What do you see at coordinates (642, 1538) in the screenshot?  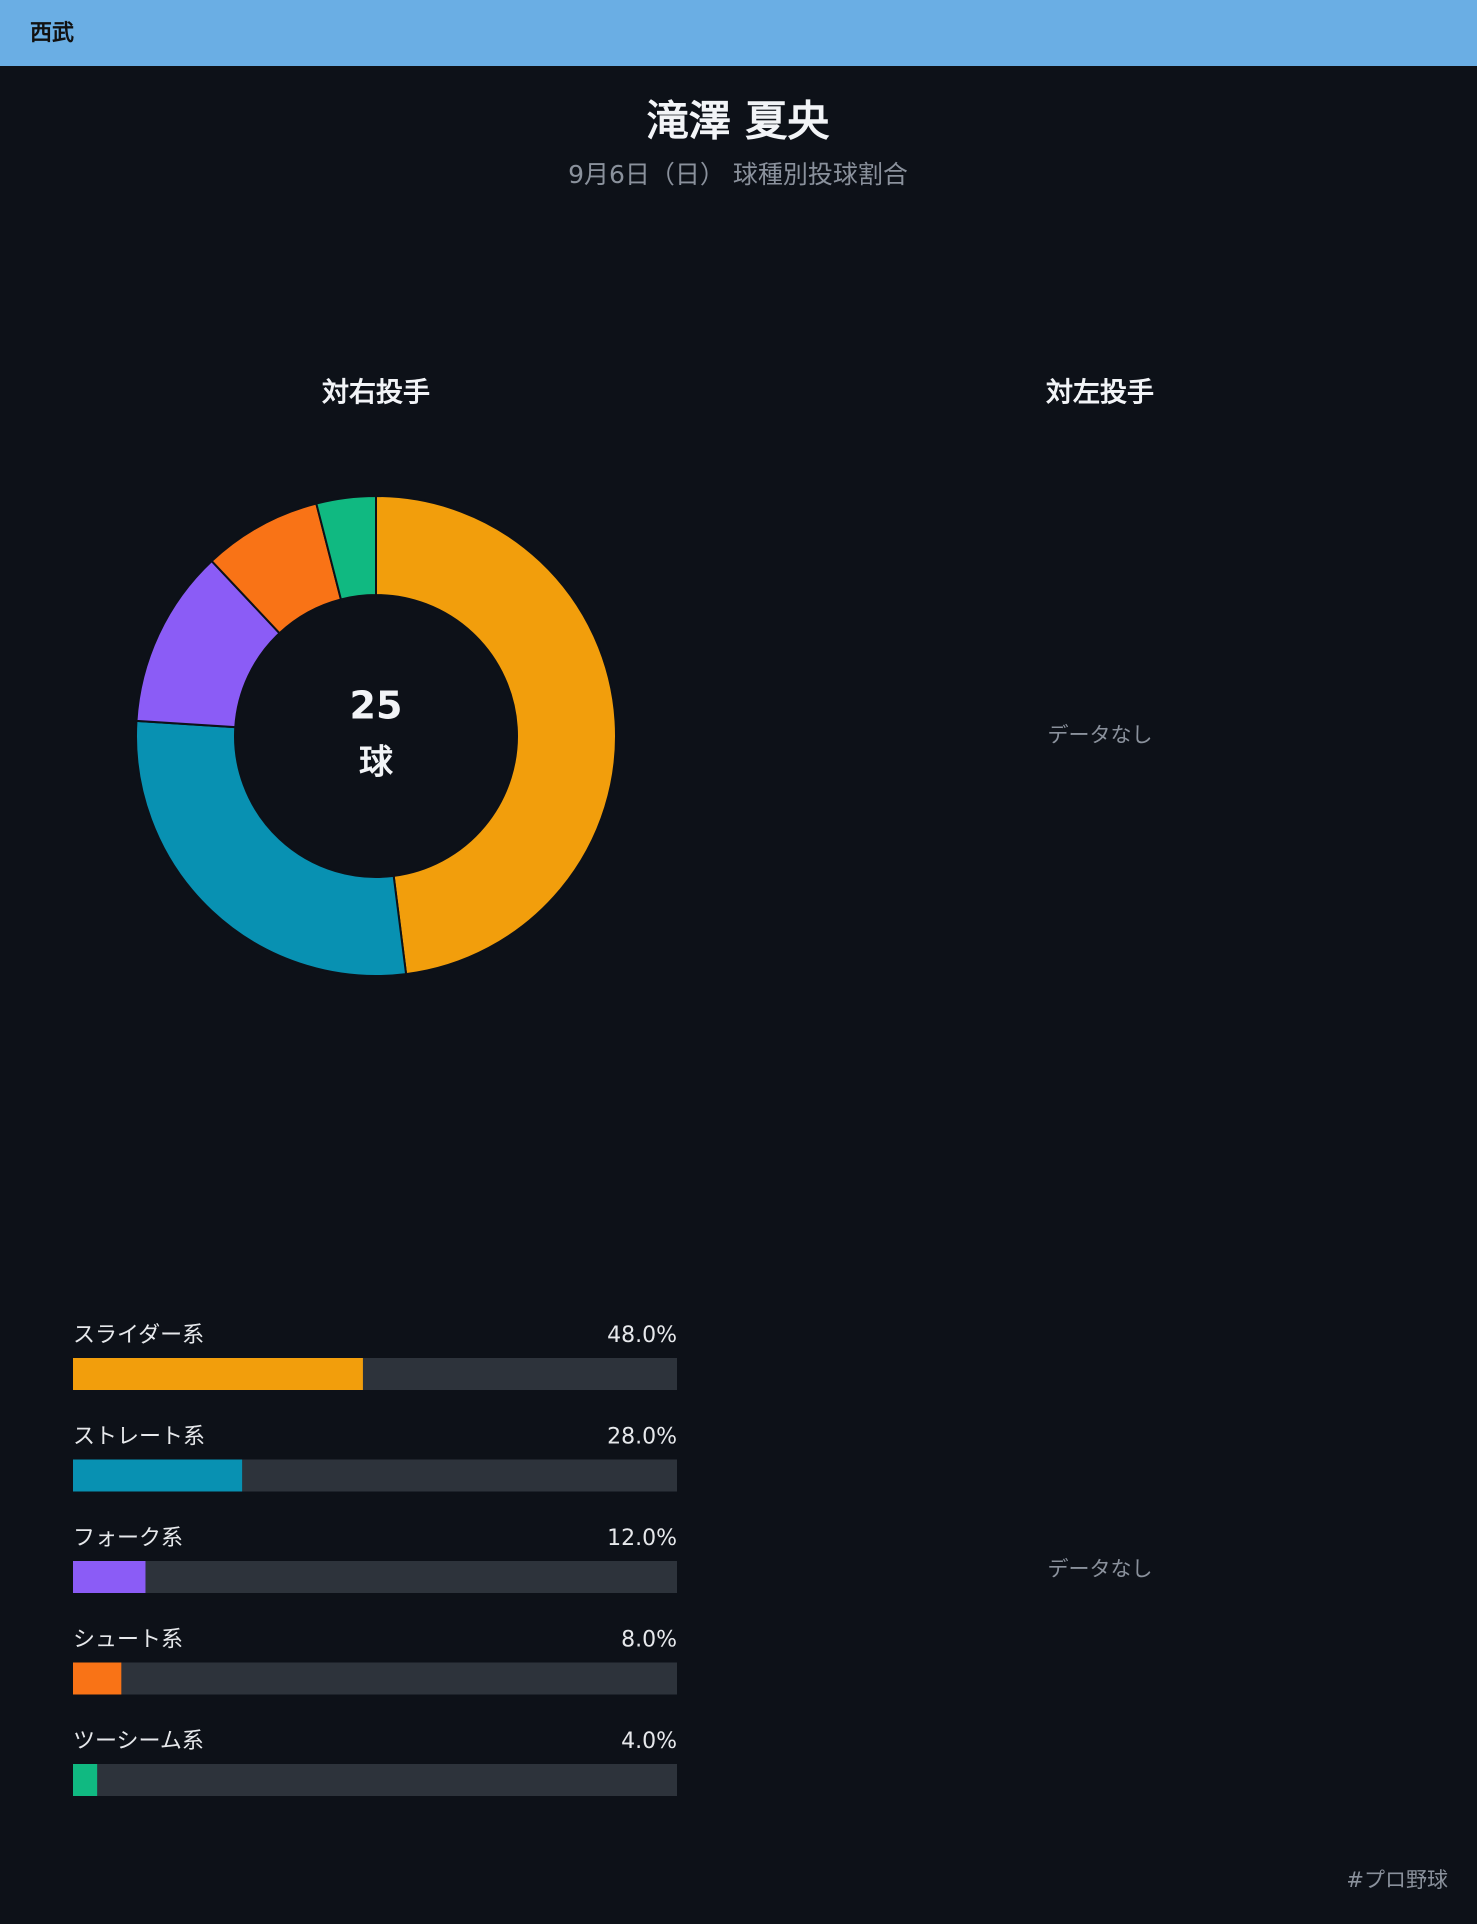 I see `bar-value: 12.0%` at bounding box center [642, 1538].